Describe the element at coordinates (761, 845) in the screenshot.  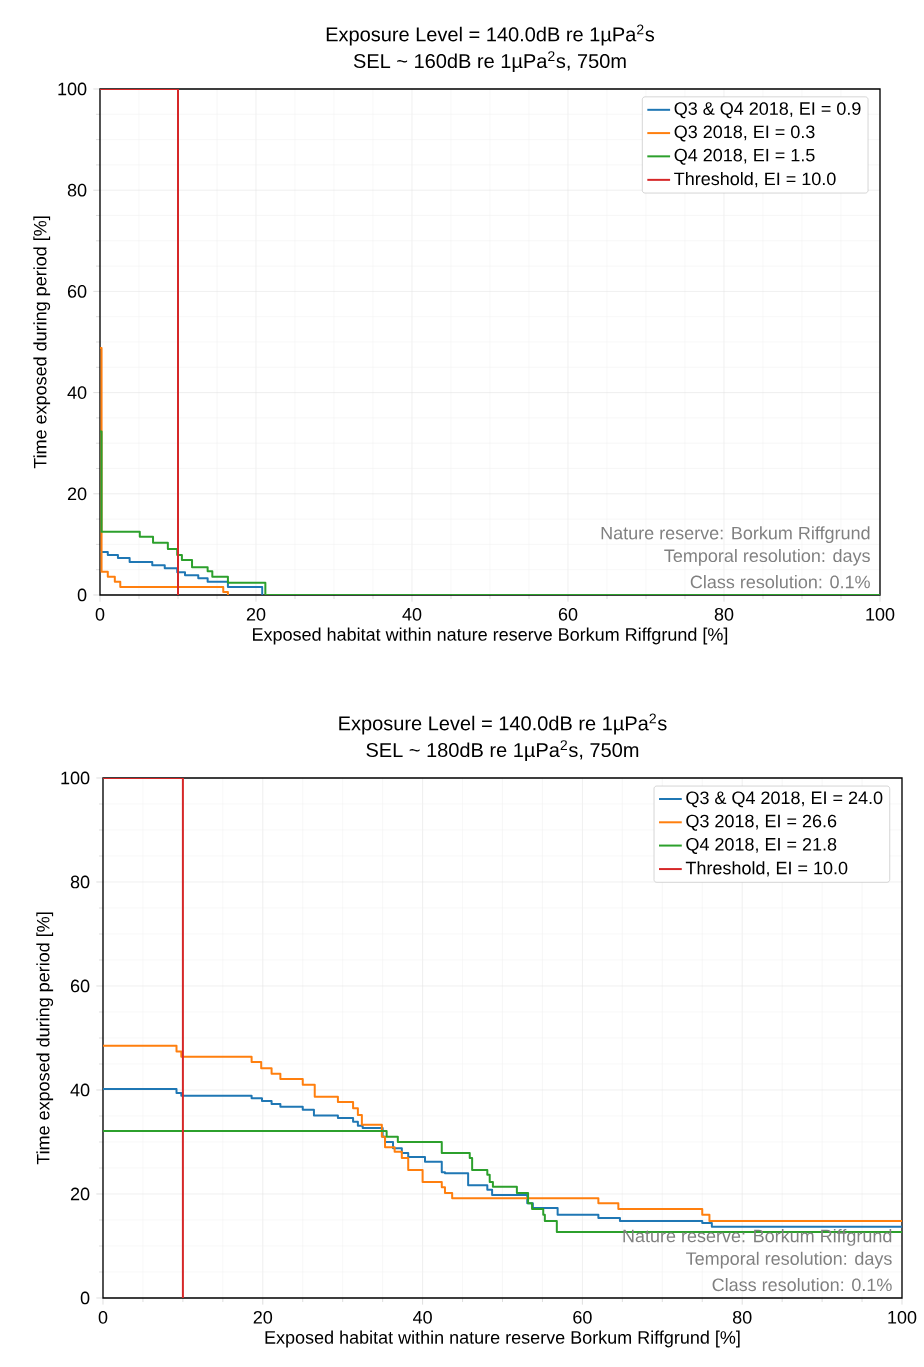
I see `legend-label: Q4 2018, EI = 21.8` at that location.